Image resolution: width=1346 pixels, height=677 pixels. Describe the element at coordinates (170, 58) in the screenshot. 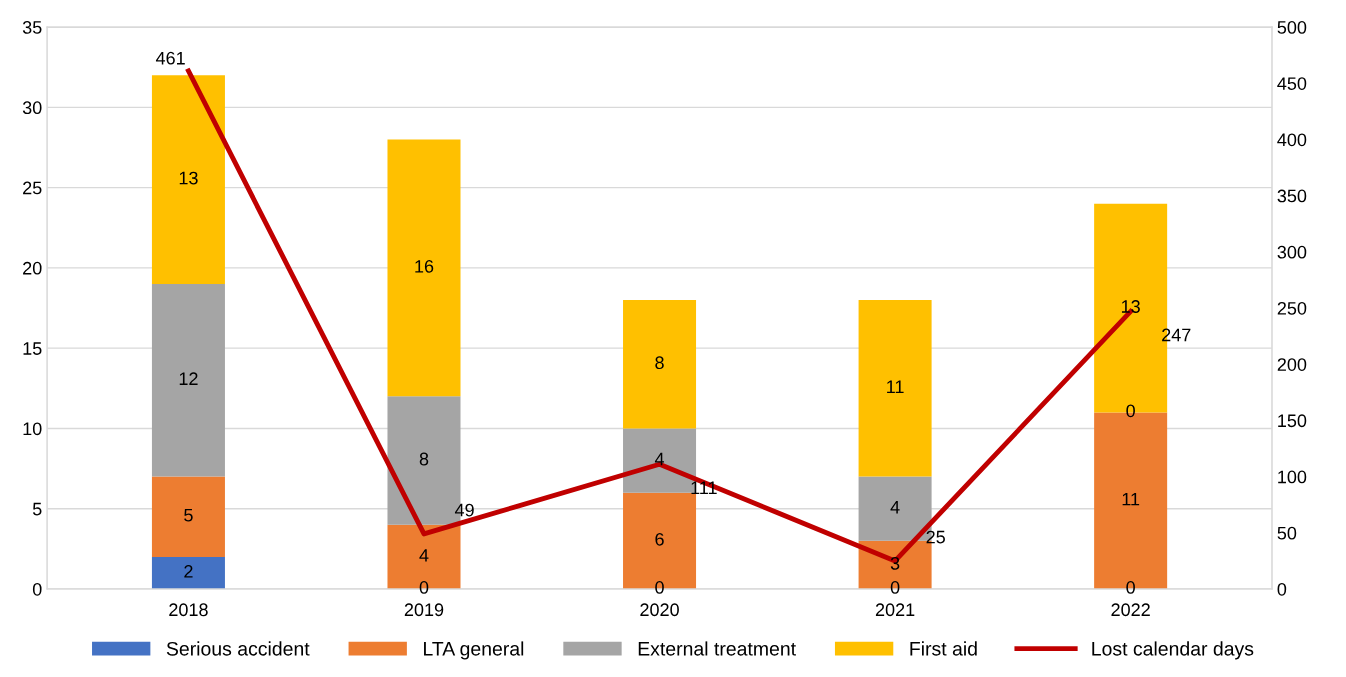

I see `data-label: 461` at that location.